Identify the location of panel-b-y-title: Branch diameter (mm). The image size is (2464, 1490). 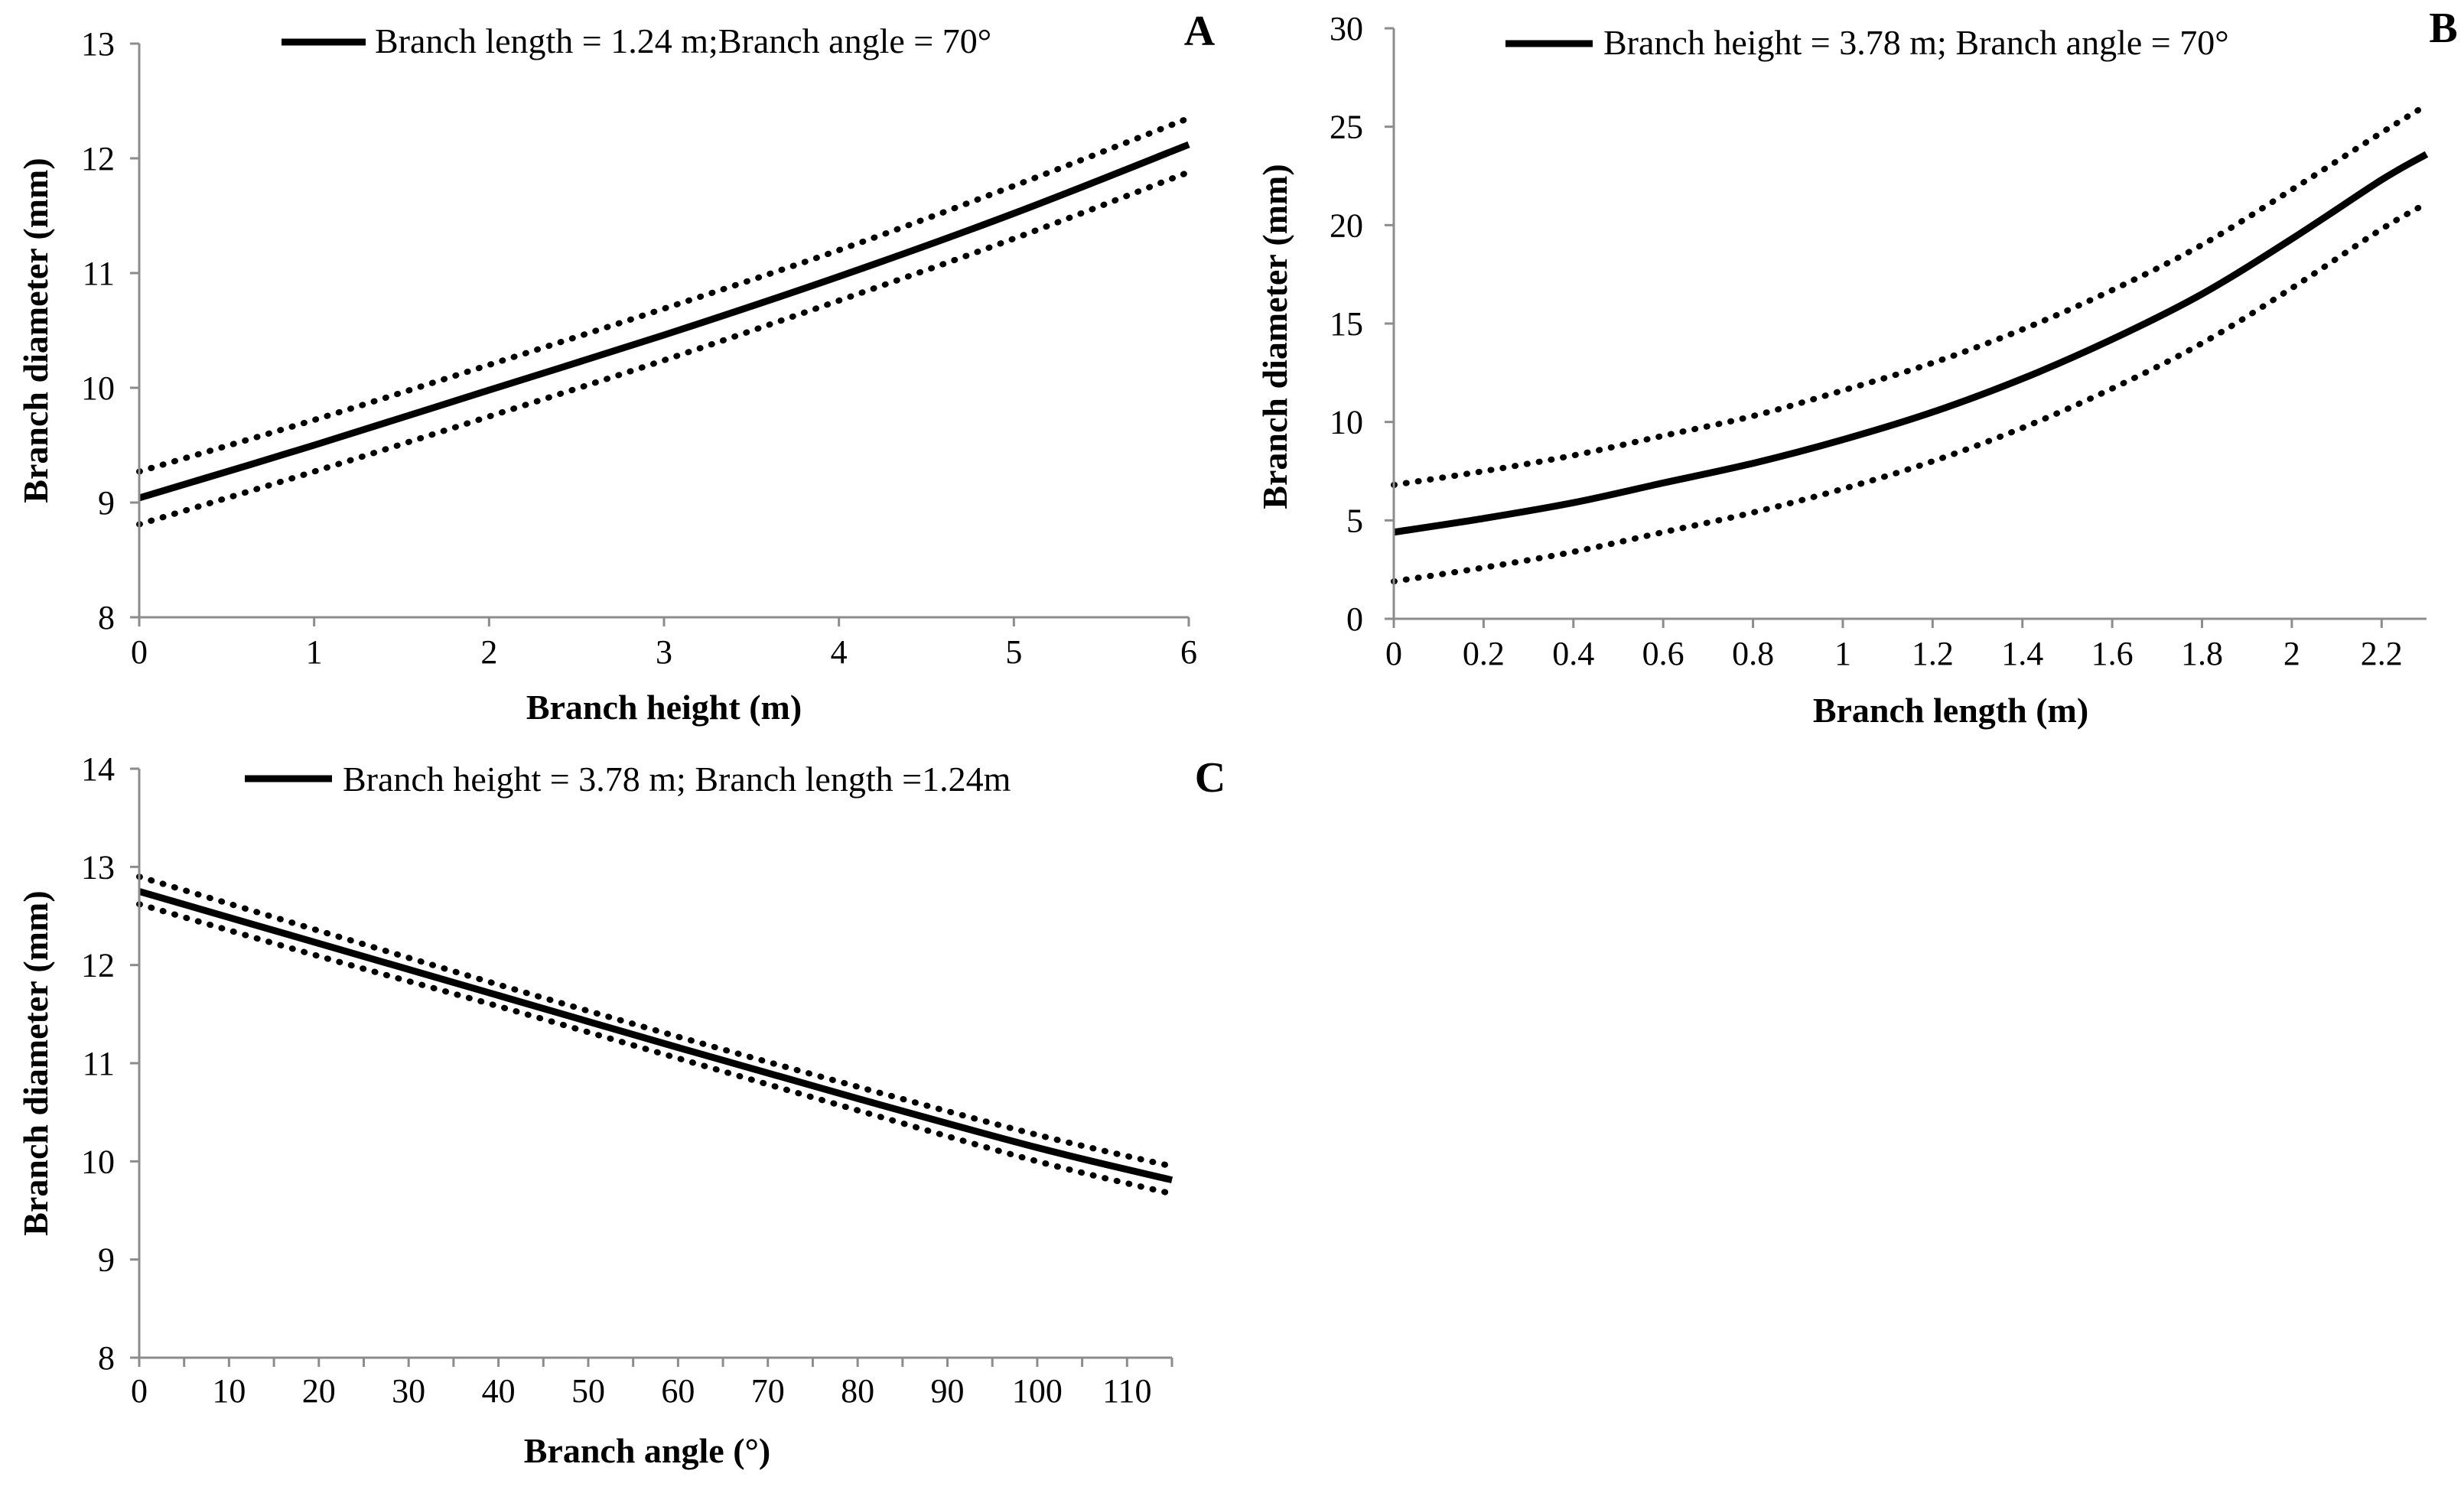
(1275, 336).